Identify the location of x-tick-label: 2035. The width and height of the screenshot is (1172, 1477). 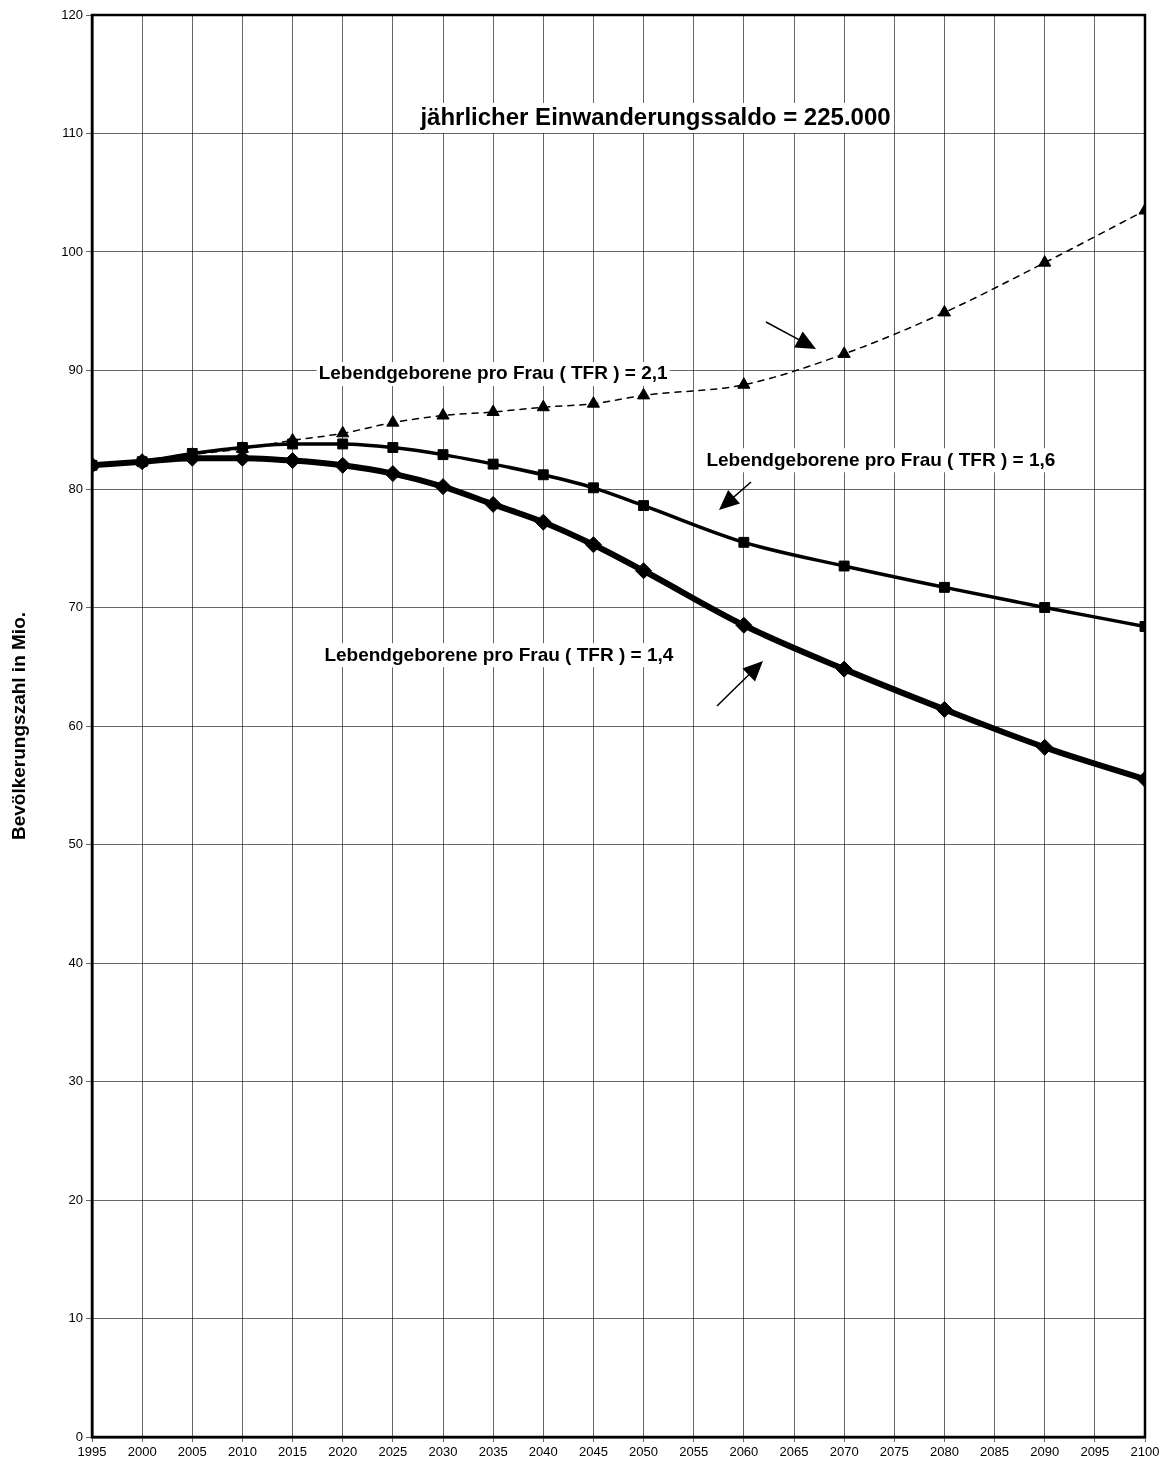
(493, 1452).